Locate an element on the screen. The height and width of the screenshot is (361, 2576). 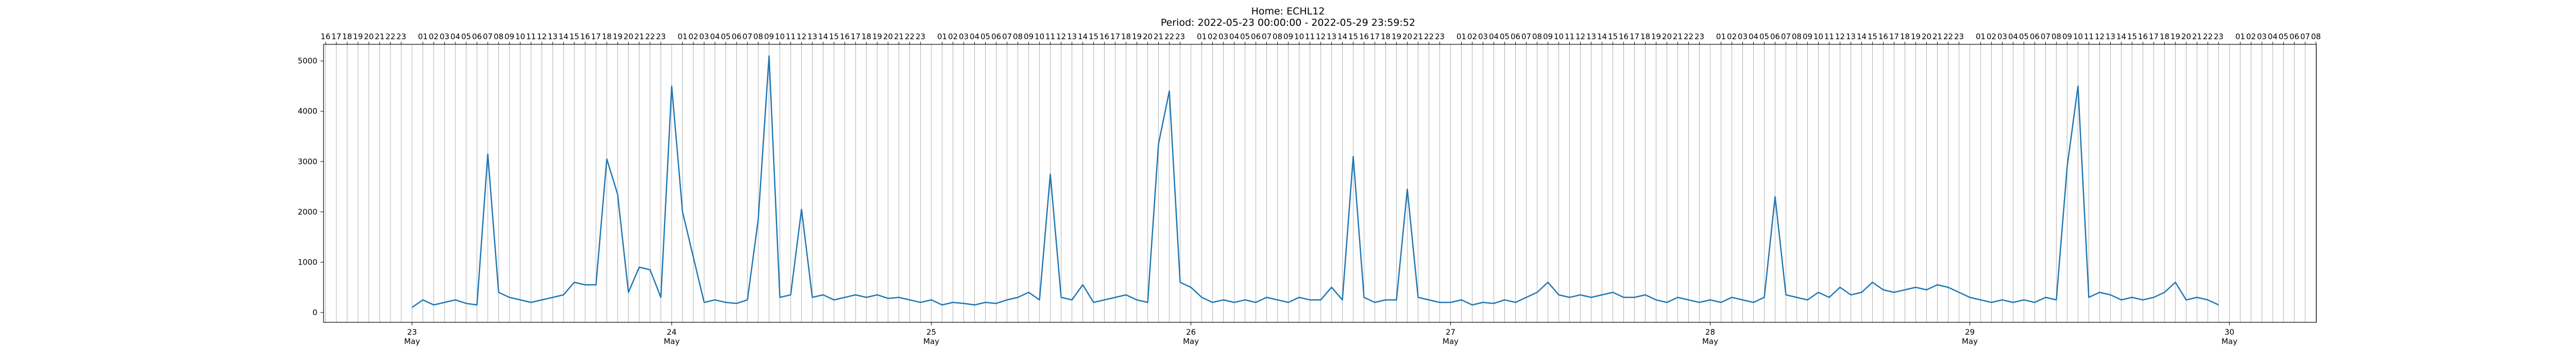
x-tick-label: 25 May is located at coordinates (931, 336).